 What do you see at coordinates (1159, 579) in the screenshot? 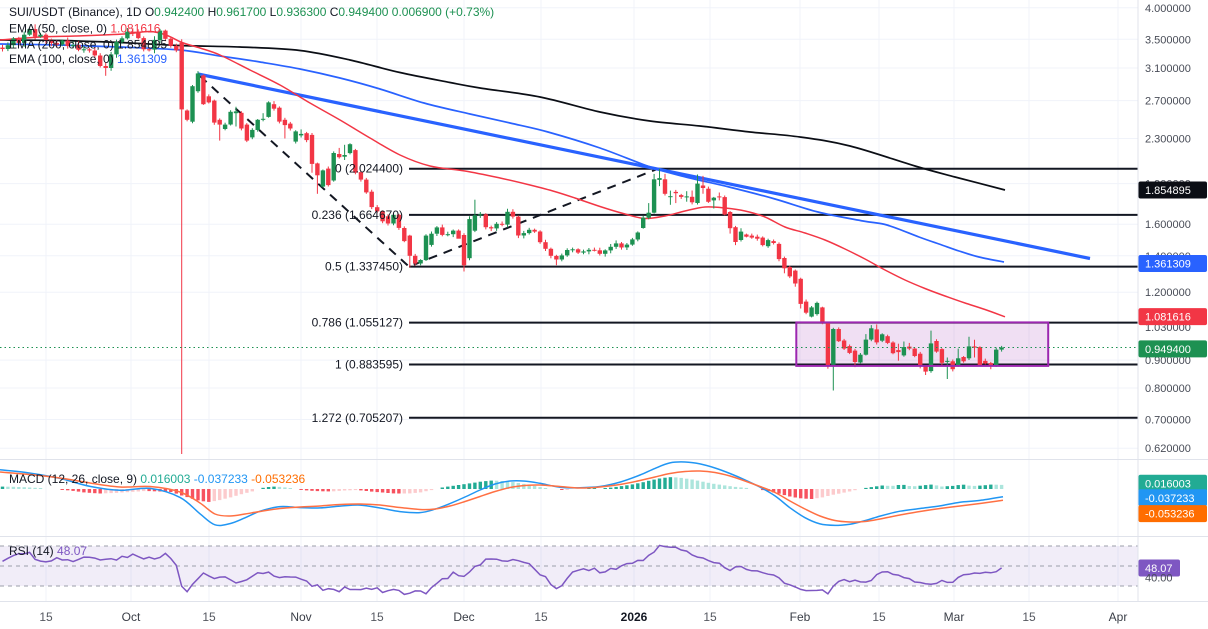
I see `svg-text: 40.00` at bounding box center [1159, 579].